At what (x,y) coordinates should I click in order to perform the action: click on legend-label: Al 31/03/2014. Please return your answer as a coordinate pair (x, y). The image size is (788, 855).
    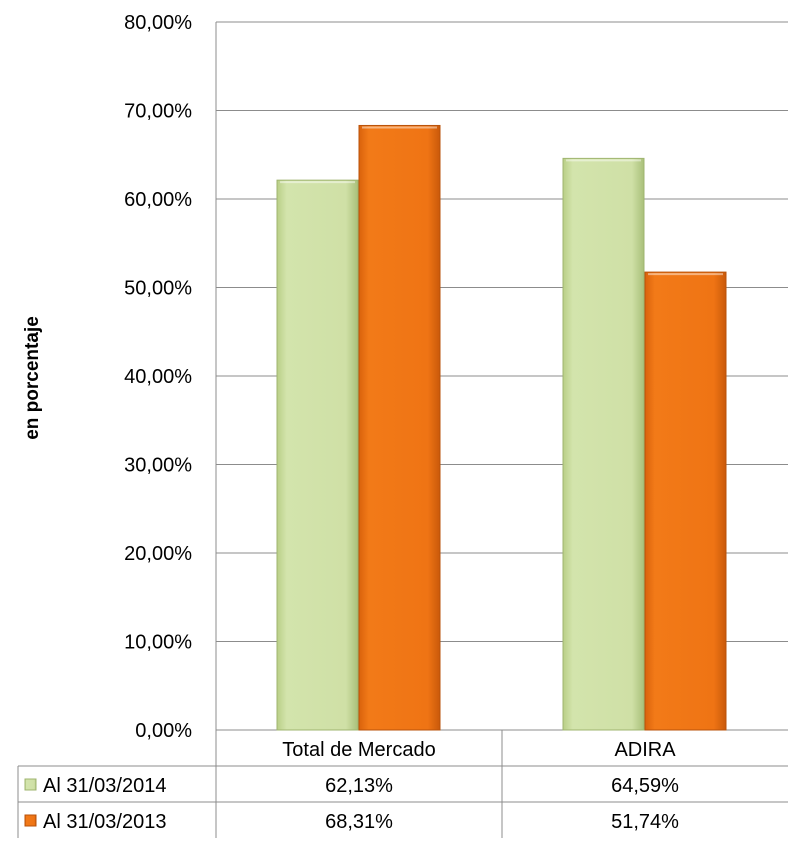
    Looking at the image, I should click on (104, 786).